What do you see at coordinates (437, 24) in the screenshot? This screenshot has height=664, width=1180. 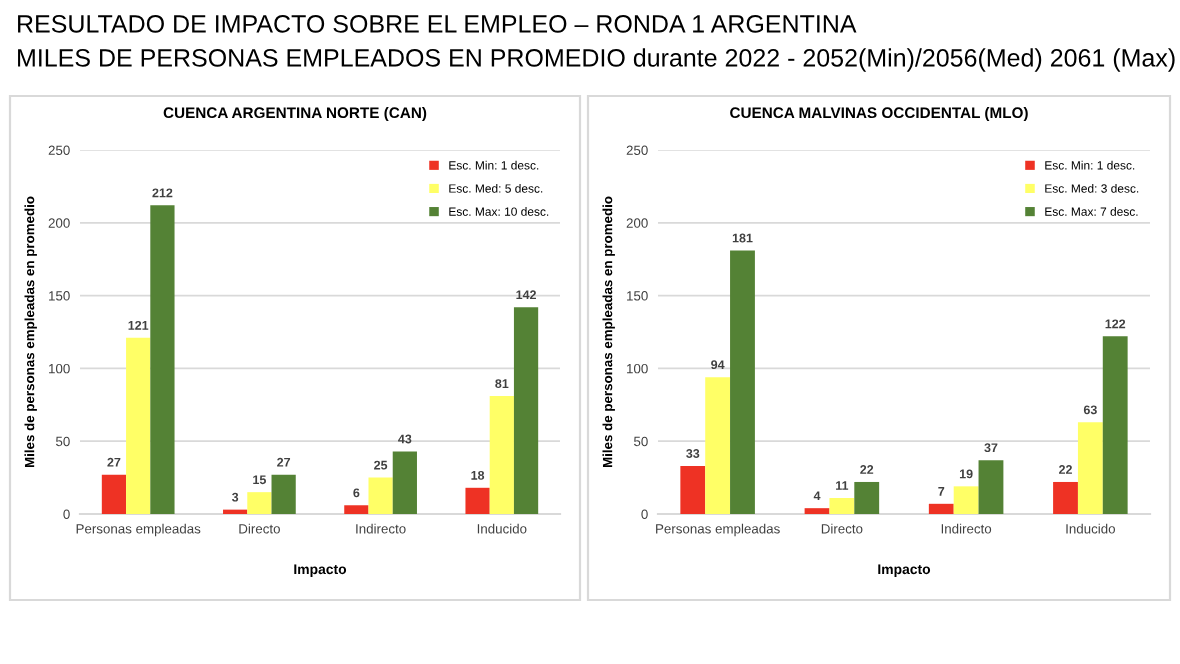 I see `text: RESULTADO DE IMPACTO SOBRE EL EMPLEO – RONDA 1 ARGENTINA` at bounding box center [437, 24].